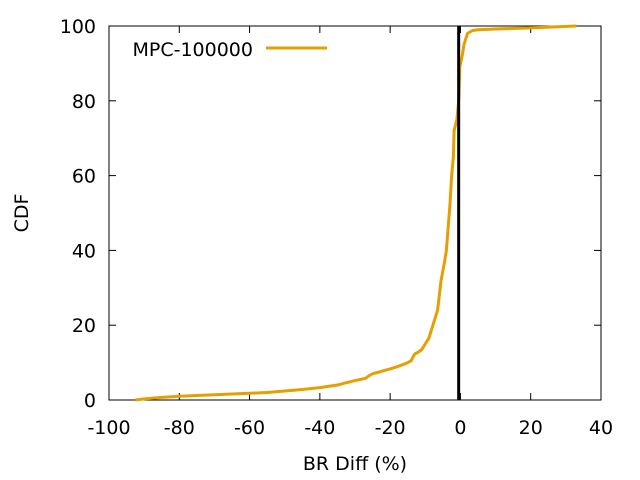 This screenshot has width=640, height=480. I want to click on y-tick-label: 100, so click(78, 27).